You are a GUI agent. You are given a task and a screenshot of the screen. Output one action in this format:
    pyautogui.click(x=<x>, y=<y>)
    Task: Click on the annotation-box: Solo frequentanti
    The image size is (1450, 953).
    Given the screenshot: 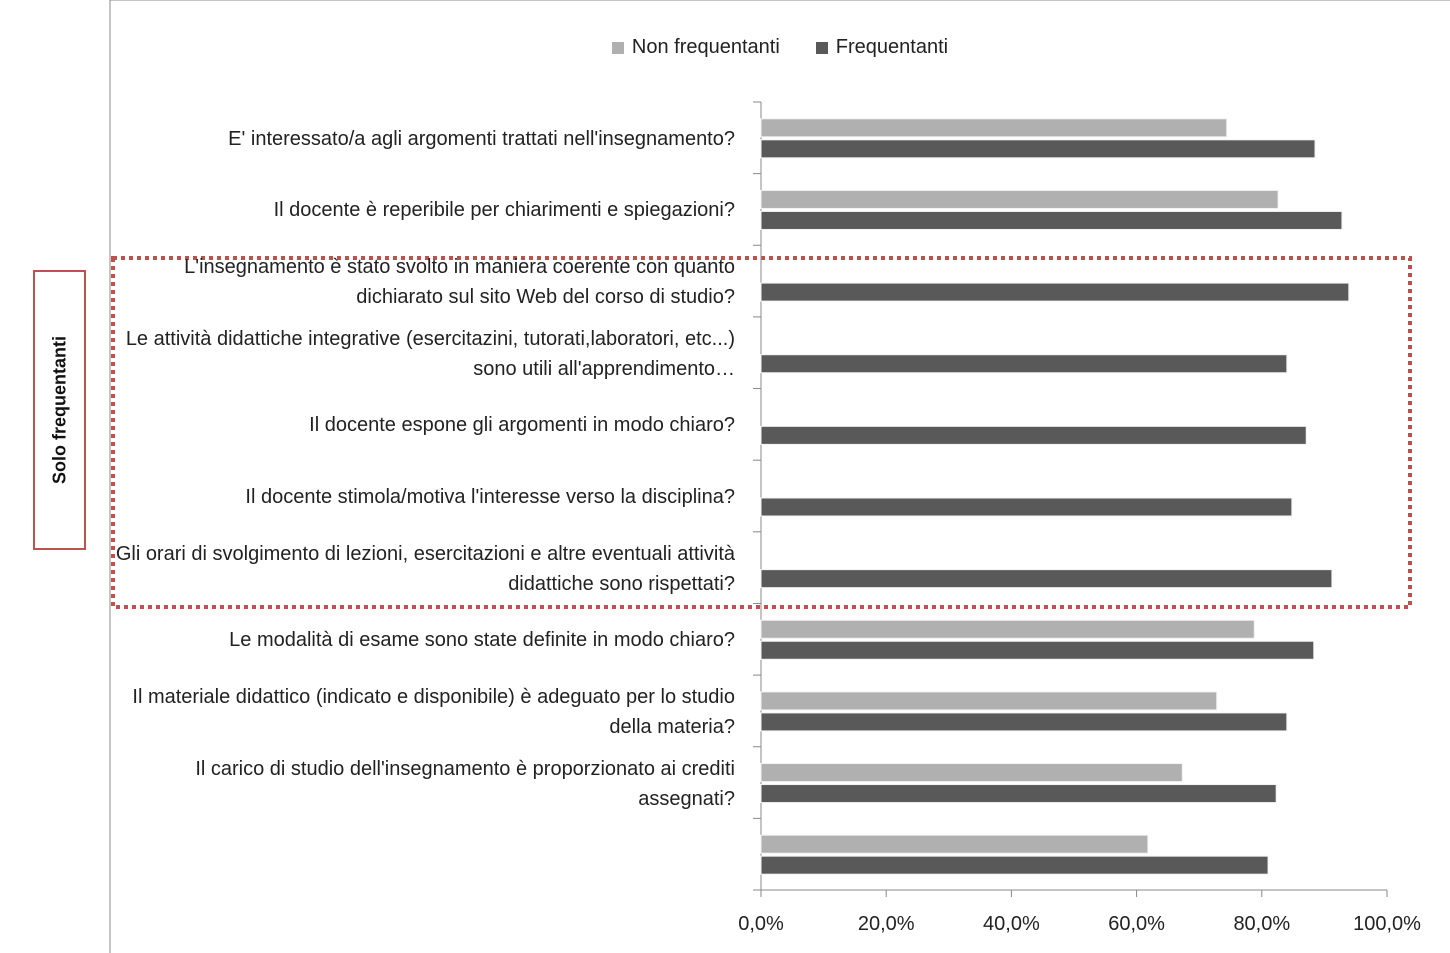 What is the action you would take?
    pyautogui.click(x=59, y=410)
    